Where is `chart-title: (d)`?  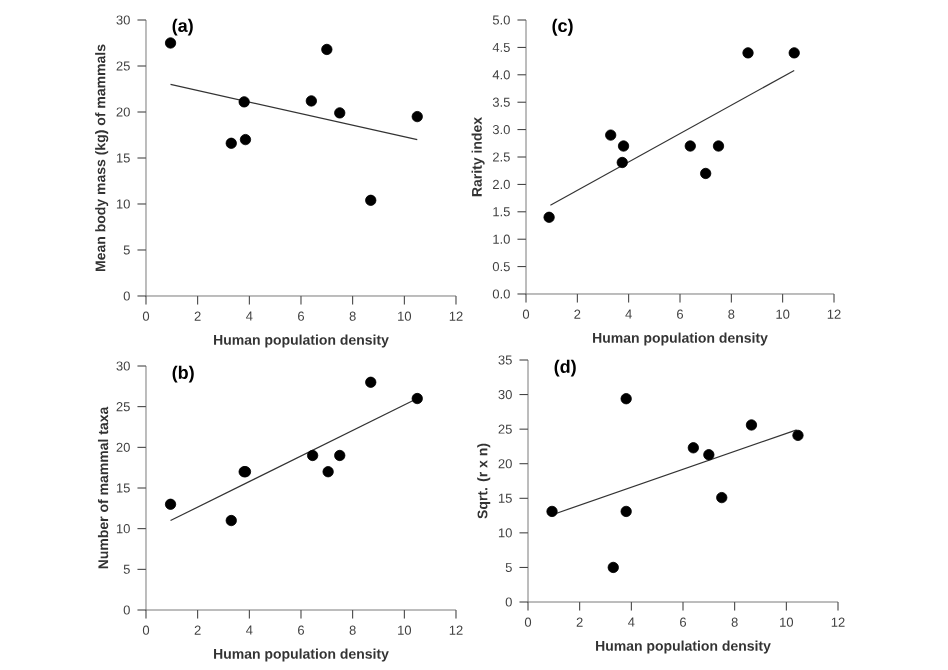
chart-title: (d) is located at coordinates (565, 368).